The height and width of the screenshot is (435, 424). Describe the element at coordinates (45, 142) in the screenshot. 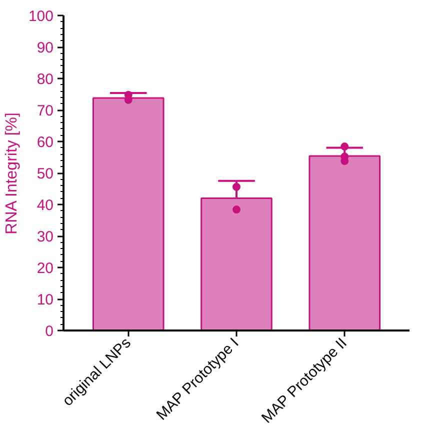

I see `y-tick-label: 60` at that location.